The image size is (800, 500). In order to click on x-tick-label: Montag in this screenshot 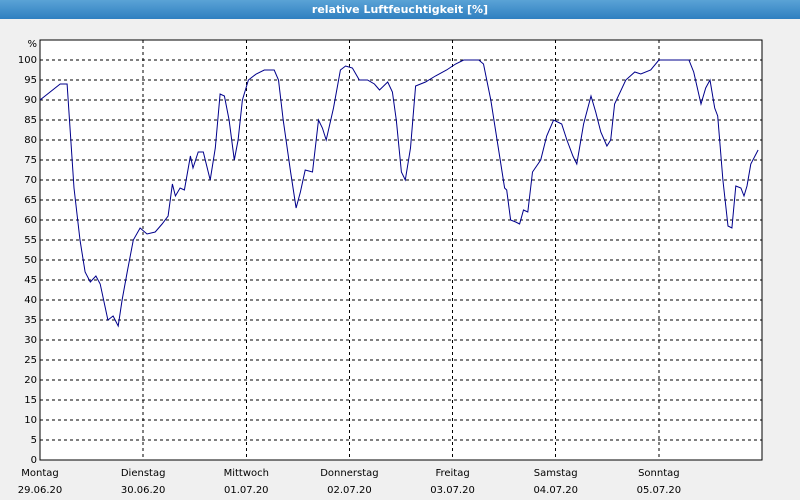, I will do `click(39, 473)`.